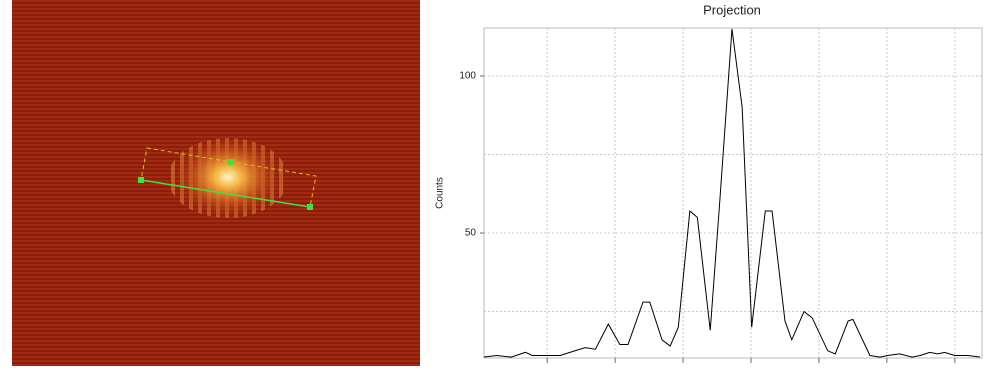 The image size is (994, 375). I want to click on chart-title: Projection, so click(732, 9).